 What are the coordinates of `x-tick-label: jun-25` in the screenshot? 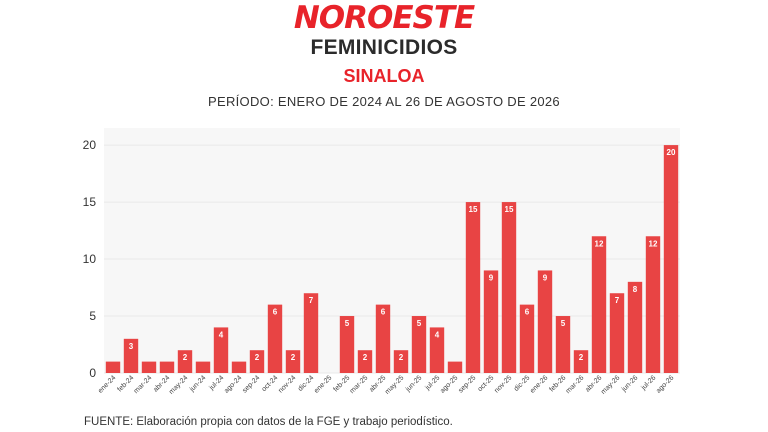 It's located at (413, 383).